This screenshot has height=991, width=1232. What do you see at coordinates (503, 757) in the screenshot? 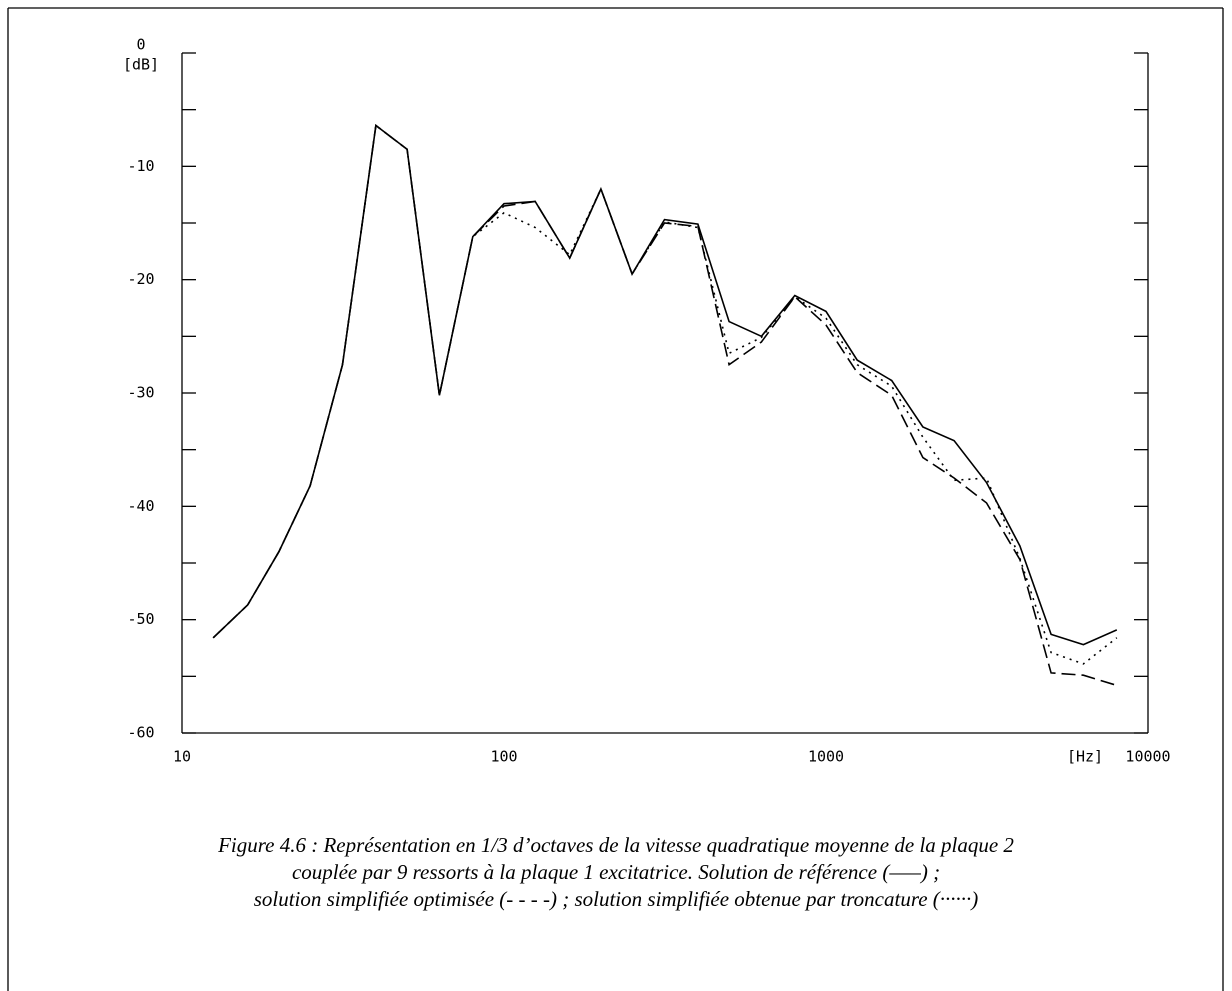
I see `x-tick-label: 100` at bounding box center [503, 757].